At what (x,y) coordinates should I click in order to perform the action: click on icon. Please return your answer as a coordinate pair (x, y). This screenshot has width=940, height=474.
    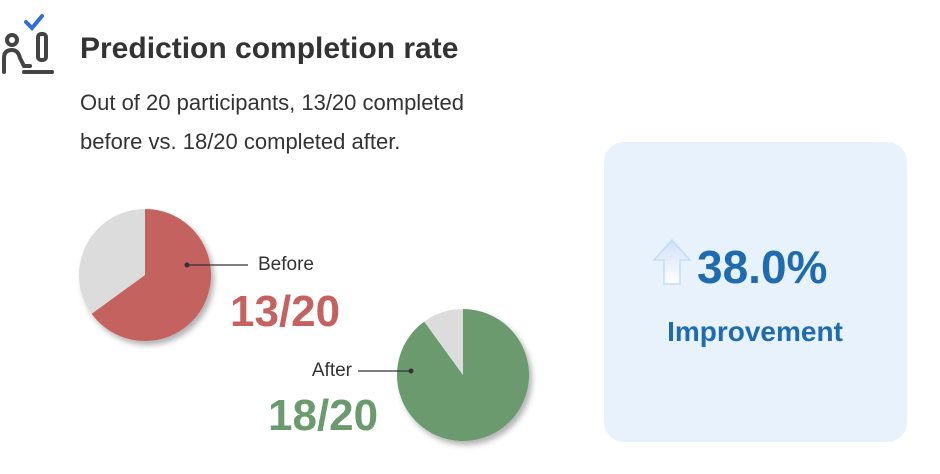
    Looking at the image, I should click on (28, 44).